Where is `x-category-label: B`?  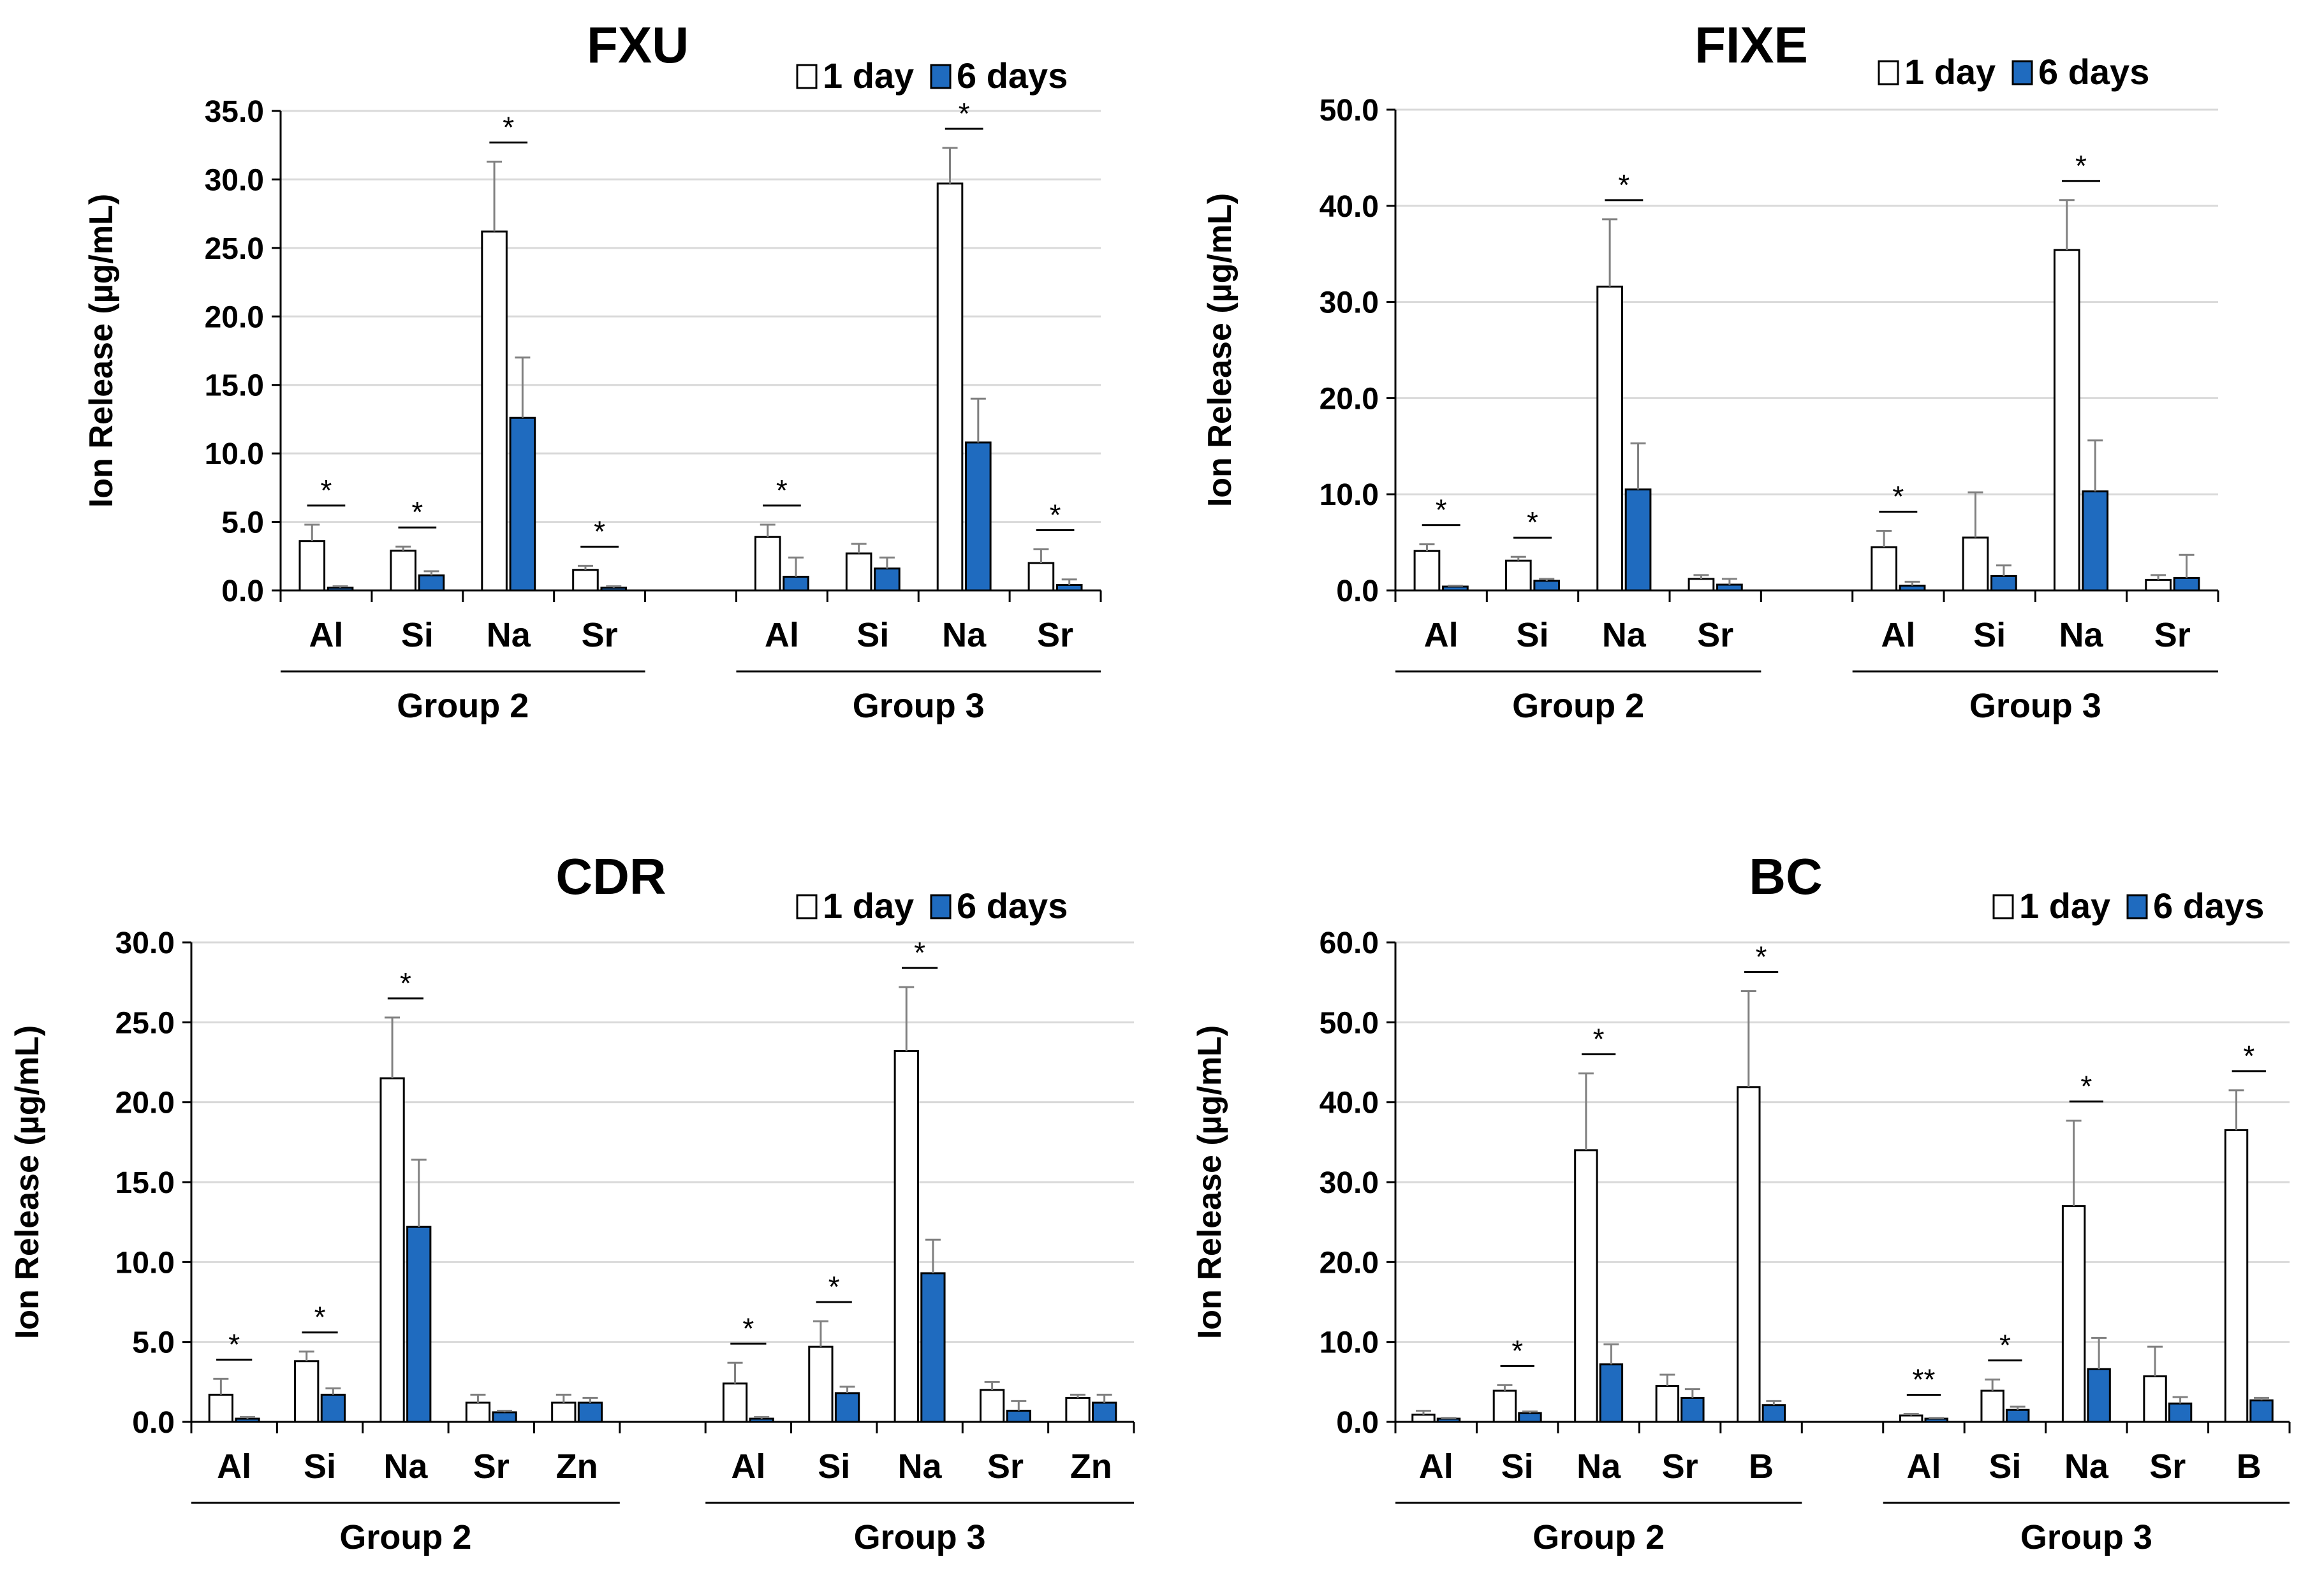 x-category-label: B is located at coordinates (1762, 1466).